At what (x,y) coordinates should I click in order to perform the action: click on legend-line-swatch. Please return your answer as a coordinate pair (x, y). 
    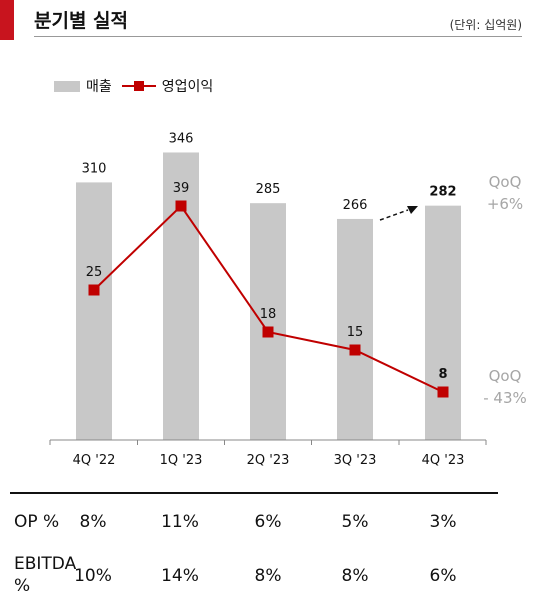
    Looking at the image, I should click on (138, 86).